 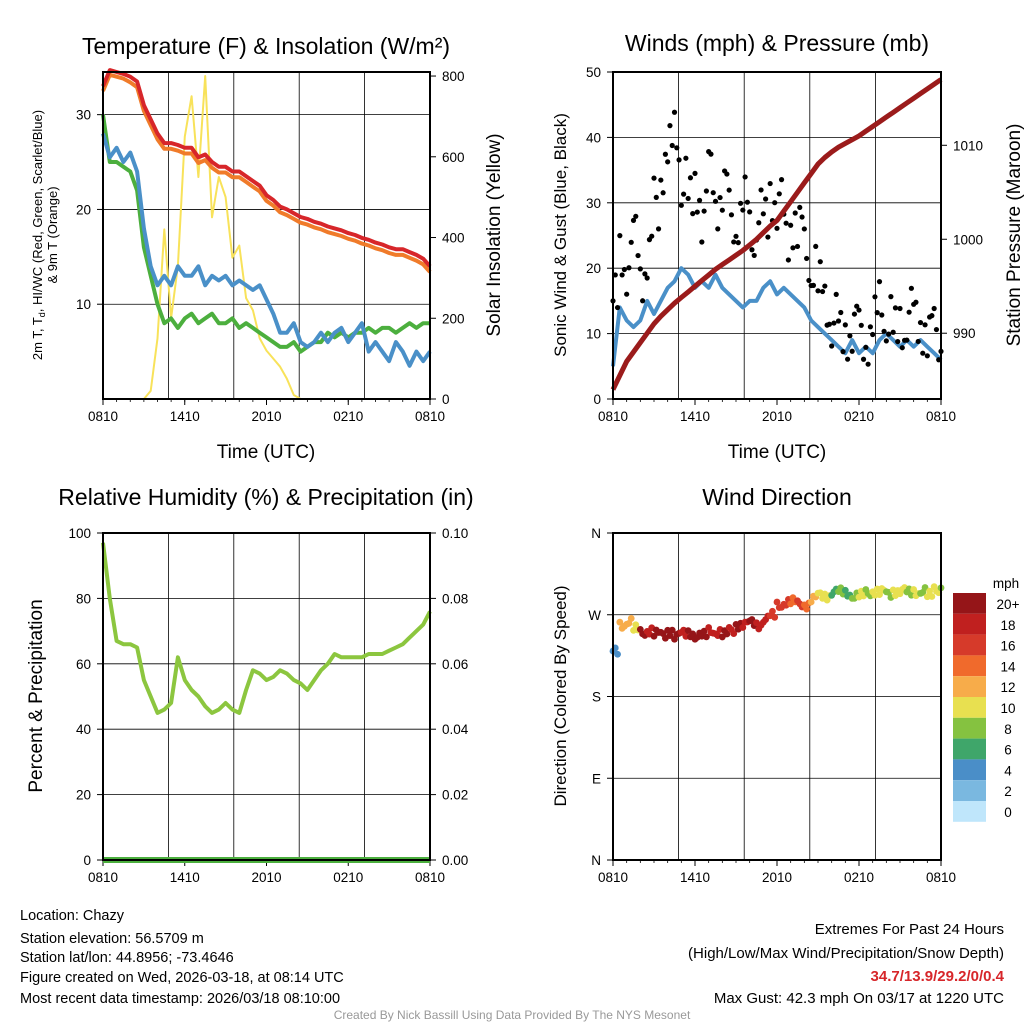 I want to click on legend-label: 6, so click(x=1008, y=750).